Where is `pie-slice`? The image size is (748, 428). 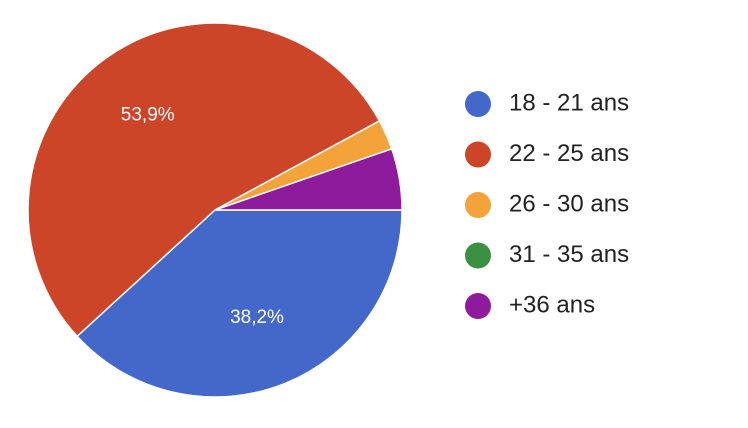 pie-slice is located at coordinates (308, 179).